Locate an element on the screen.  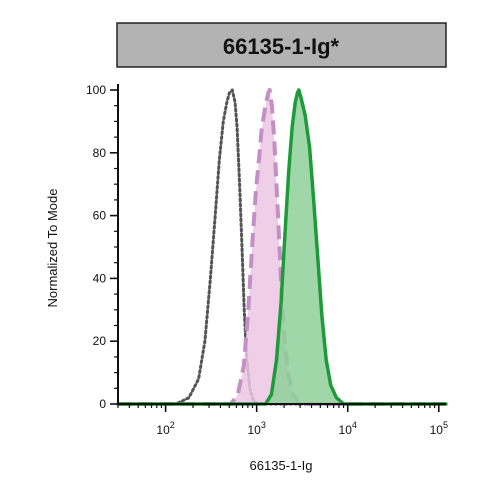
y-axis-label: Normalized To Mode is located at coordinates (52, 248).